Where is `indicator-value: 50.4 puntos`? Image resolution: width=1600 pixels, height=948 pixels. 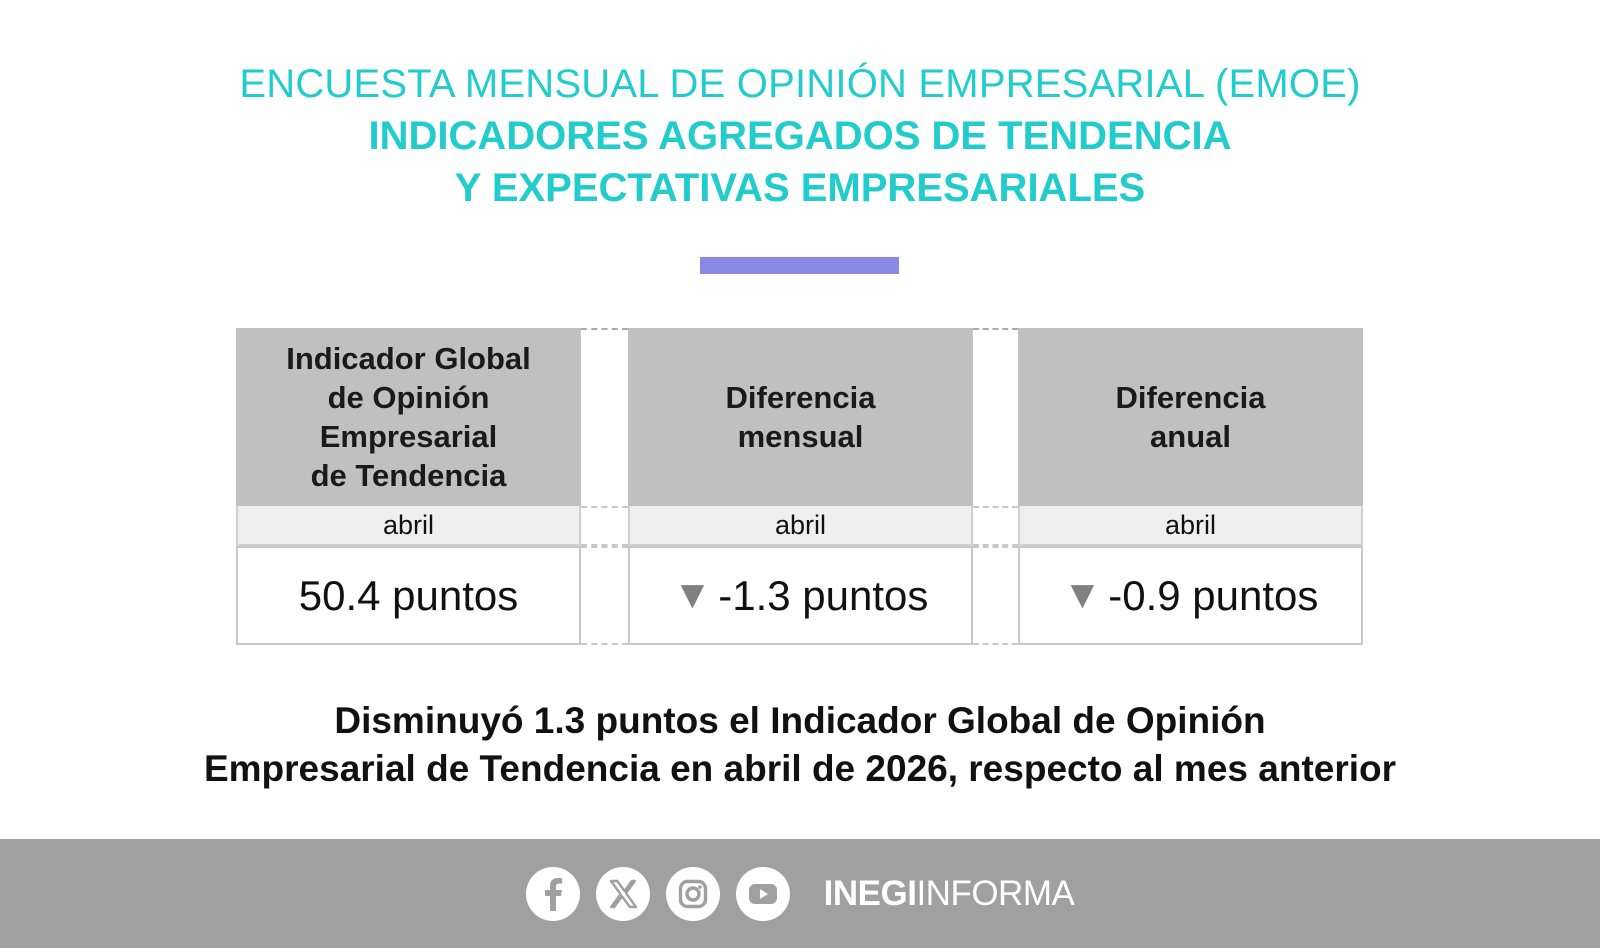 indicator-value: 50.4 puntos is located at coordinates (408, 595).